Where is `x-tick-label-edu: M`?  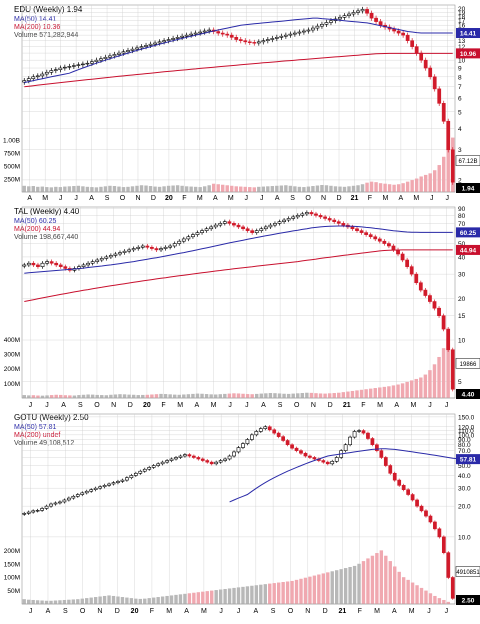
x-tick-label-edu: M is located at coordinates (385, 198).